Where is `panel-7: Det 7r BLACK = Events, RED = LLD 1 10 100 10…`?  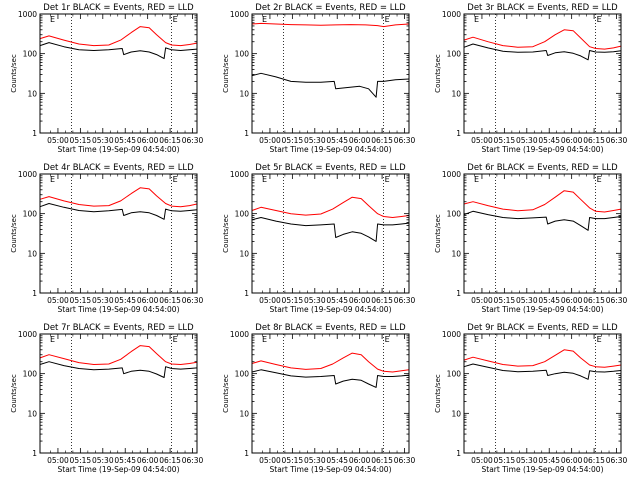 panel-7: Det 7r BLACK = Events, RED = LLD 1 10 100 10… is located at coordinates (107, 398).